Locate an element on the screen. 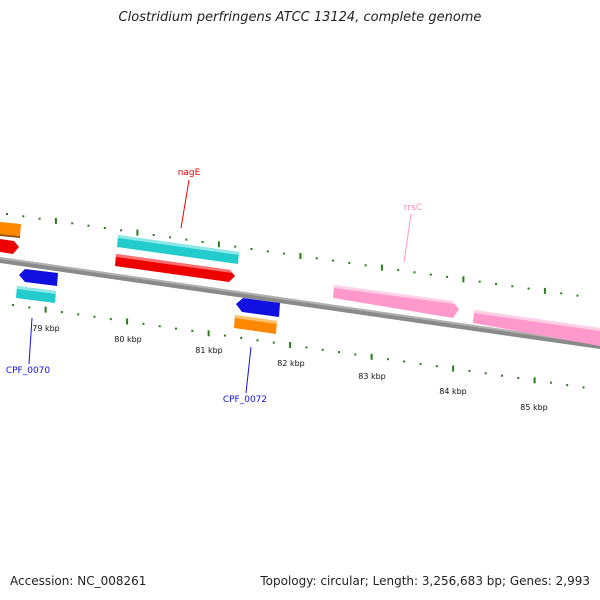 The width and height of the screenshot is (600, 600). gene-cyan-nagE is located at coordinates (178, 249).